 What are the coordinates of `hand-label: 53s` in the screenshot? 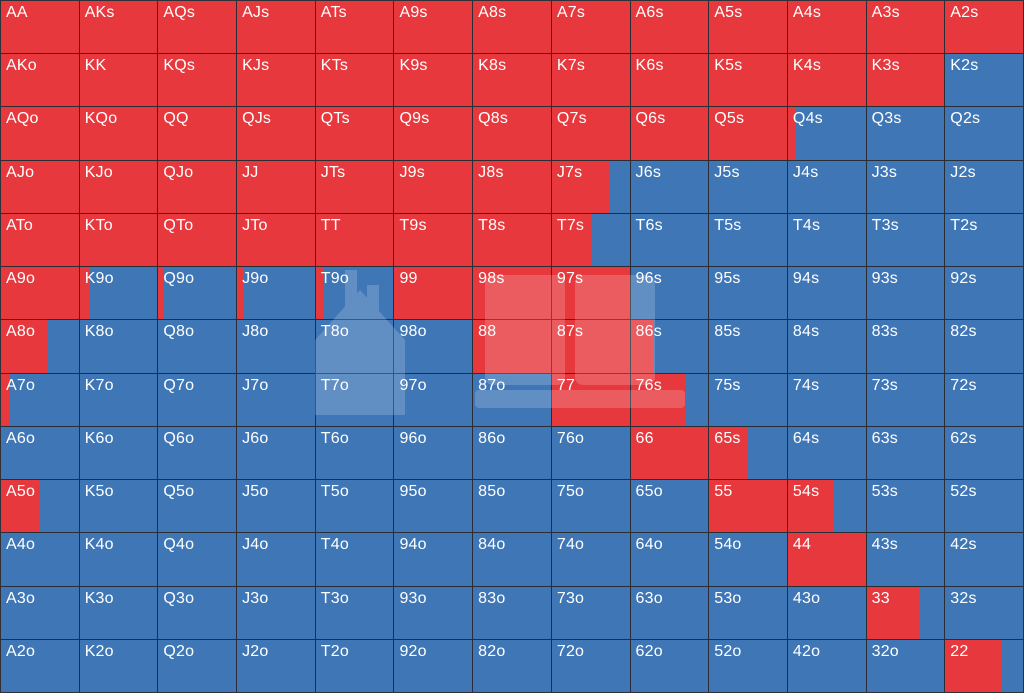 It's located at (885, 492).